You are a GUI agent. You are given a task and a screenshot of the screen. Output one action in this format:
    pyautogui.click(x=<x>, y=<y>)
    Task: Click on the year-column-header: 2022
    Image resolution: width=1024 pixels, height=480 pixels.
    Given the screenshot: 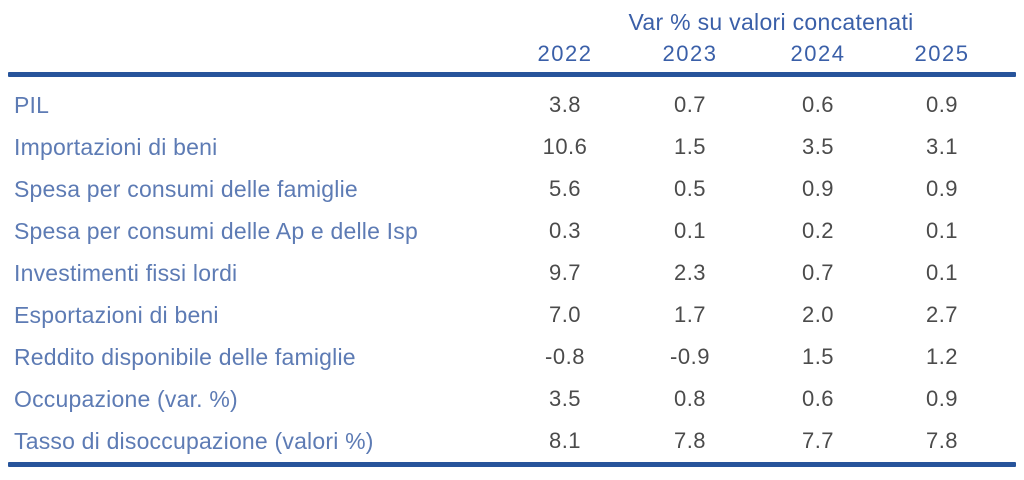 What is the action you would take?
    pyautogui.click(x=565, y=53)
    